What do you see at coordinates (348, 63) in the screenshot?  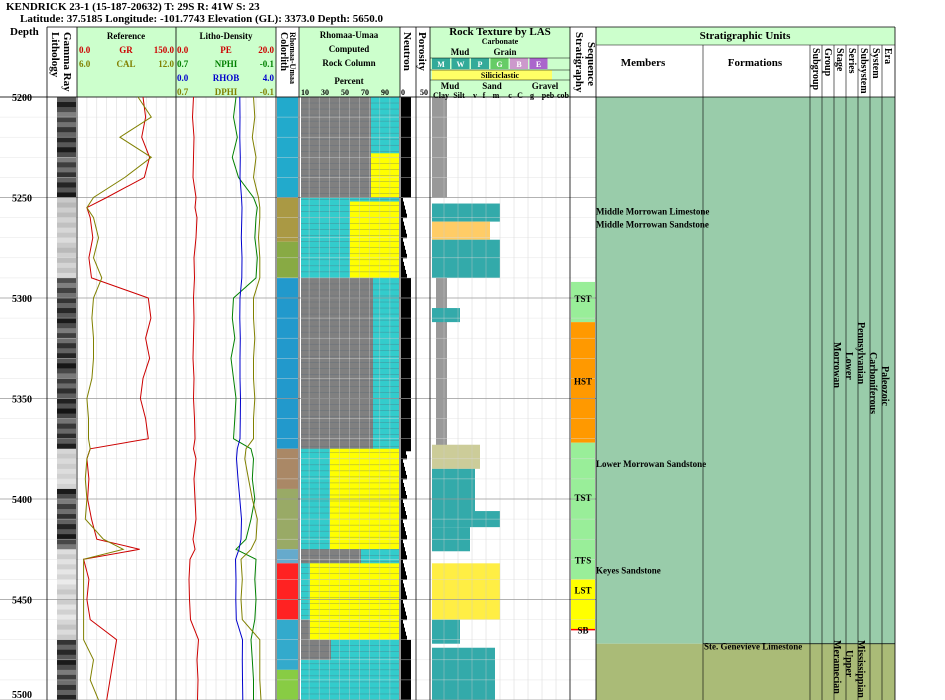 I see `rock-column-line2: Rock Column` at bounding box center [348, 63].